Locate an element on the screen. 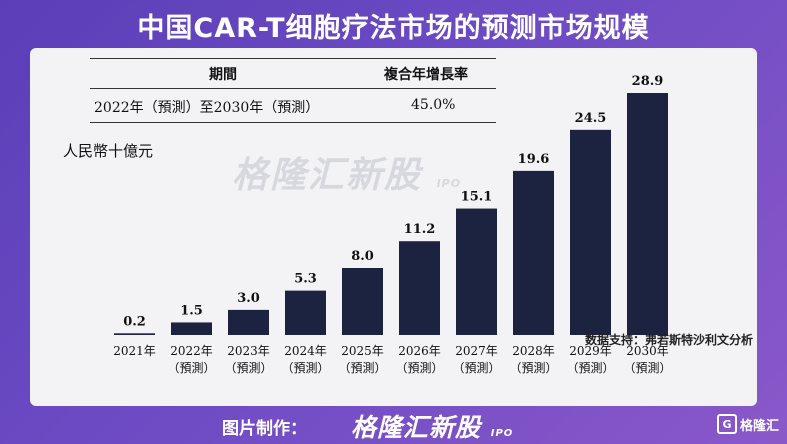  table-header-rule is located at coordinates (293, 88).